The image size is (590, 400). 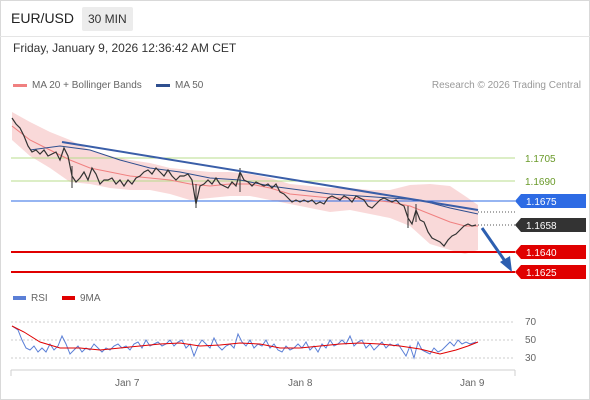 I want to click on legend-rsi-label: RSI, so click(x=39, y=298).